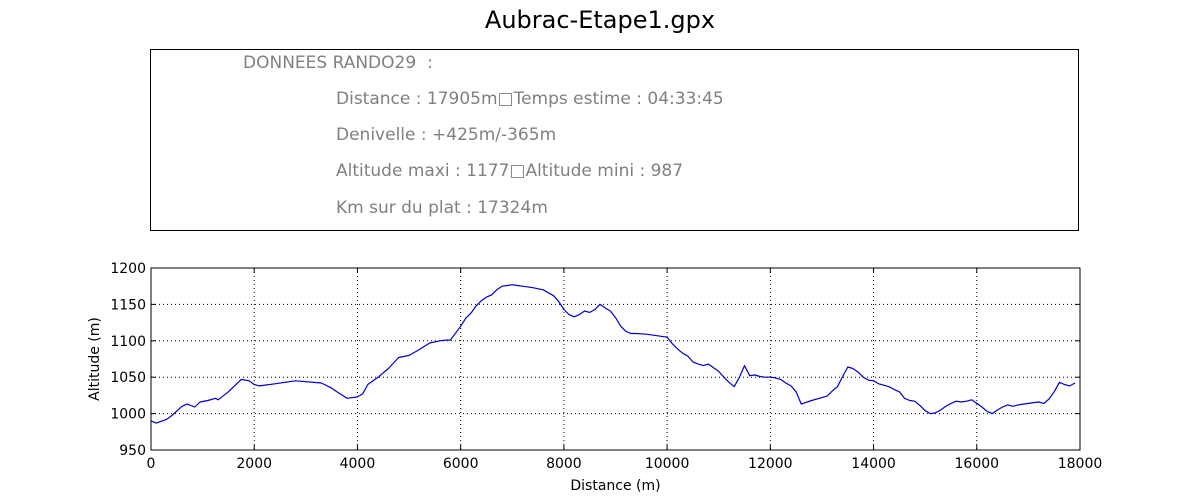  Describe the element at coordinates (254, 464) in the screenshot. I see `x-tick-label: 2000` at that location.